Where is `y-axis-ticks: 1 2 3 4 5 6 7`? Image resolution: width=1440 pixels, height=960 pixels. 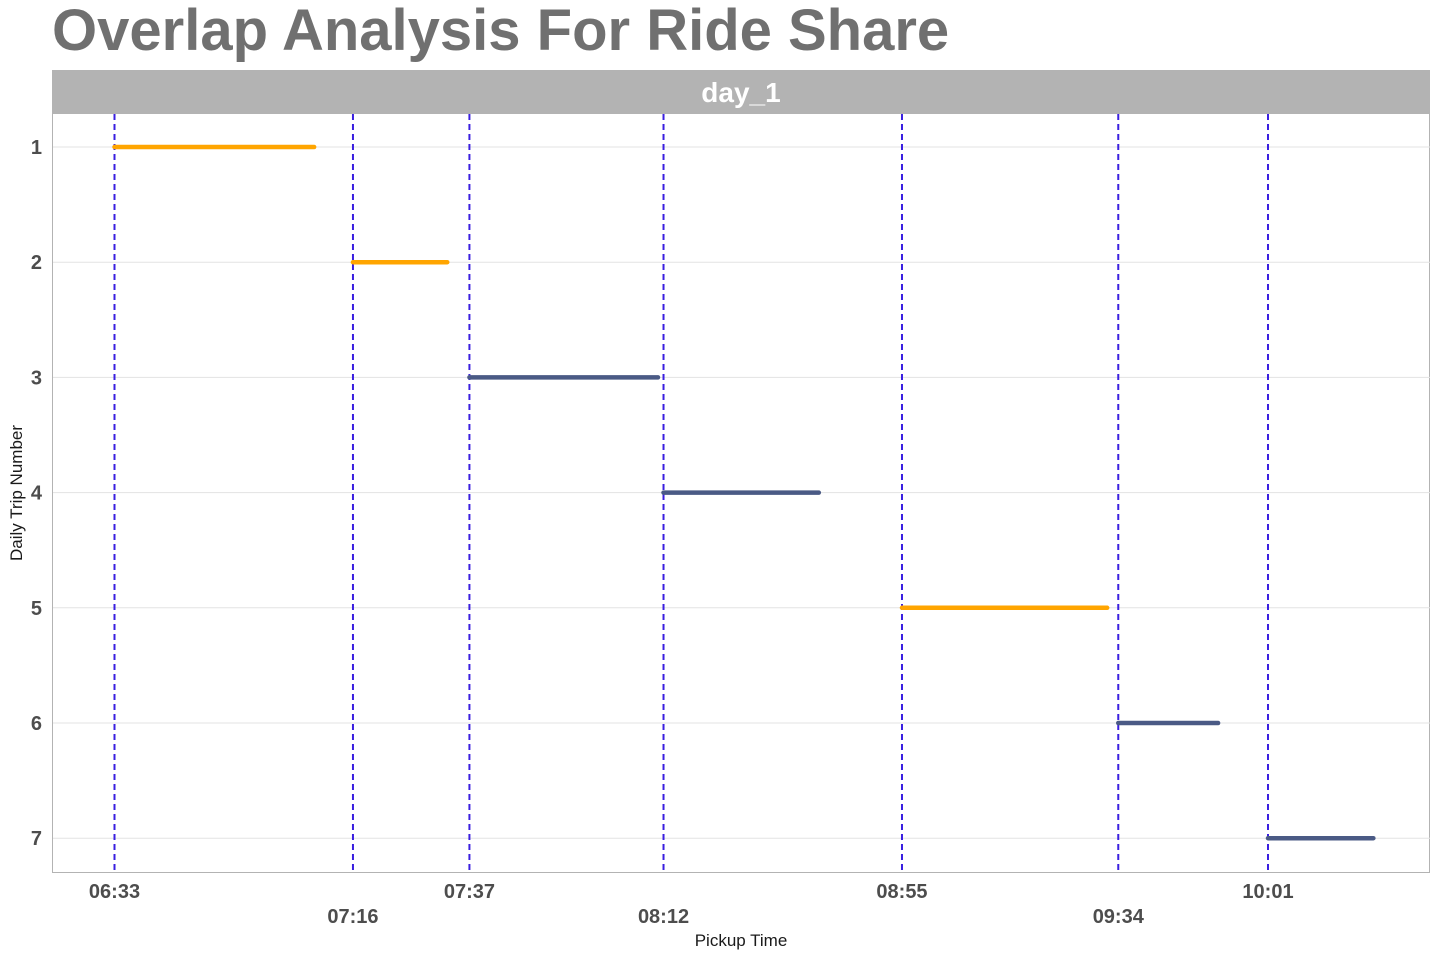 y-axis-ticks: 1 2 3 4 5 6 7 is located at coordinates (37, 493).